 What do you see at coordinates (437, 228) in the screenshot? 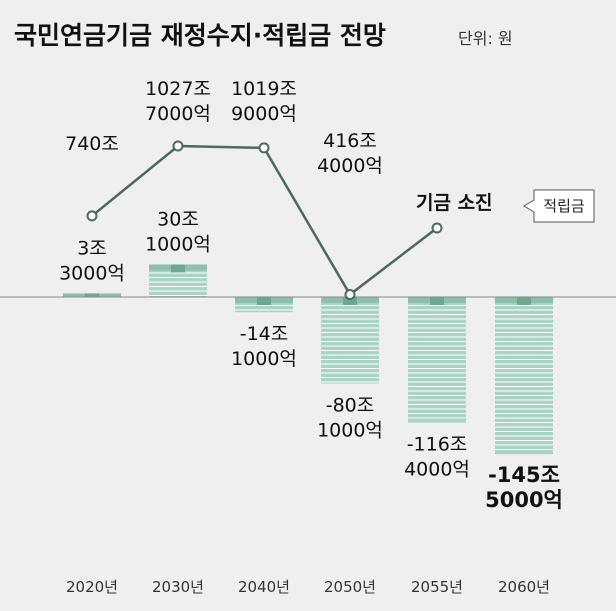
I see `reserve-point-2055년` at bounding box center [437, 228].